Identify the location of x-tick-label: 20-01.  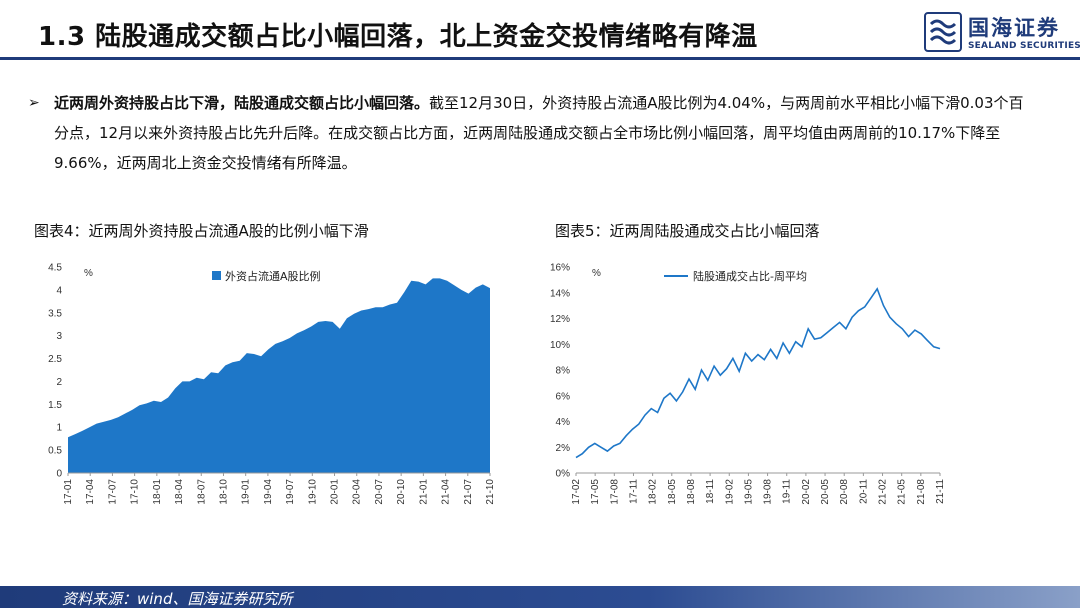
(335, 492).